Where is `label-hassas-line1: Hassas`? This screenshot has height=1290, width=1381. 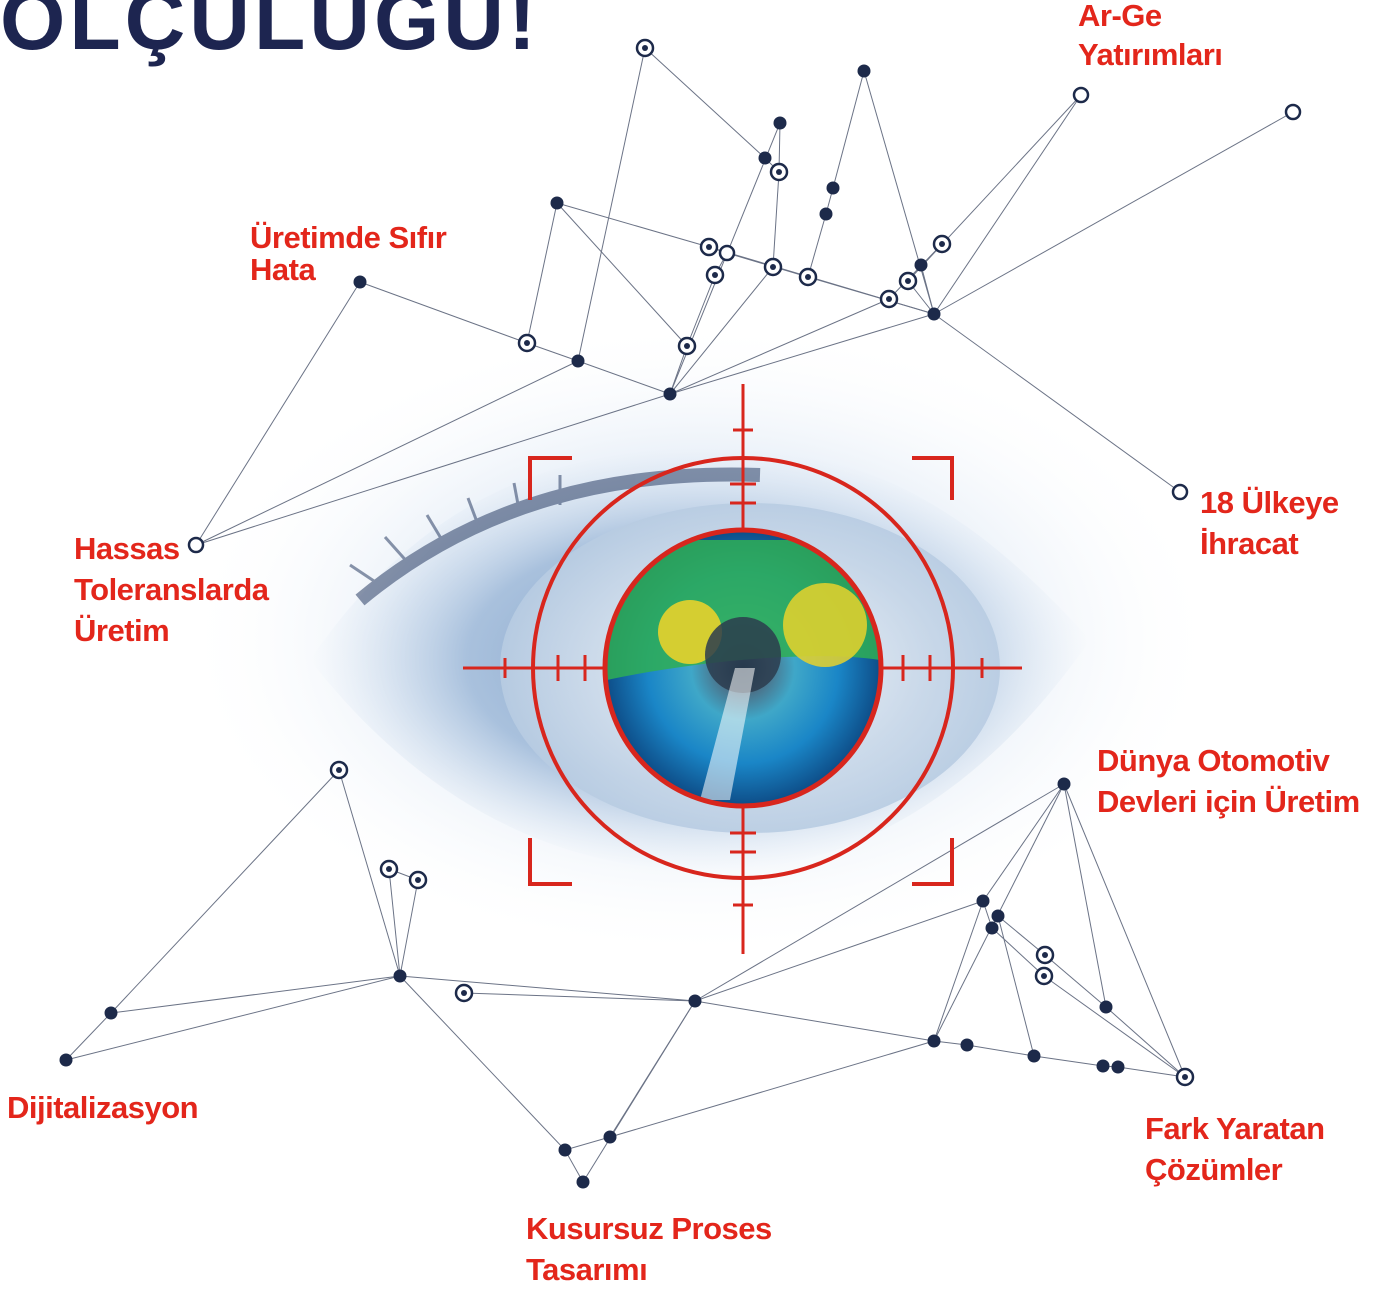 label-hassas-line1: Hassas is located at coordinates (127, 548).